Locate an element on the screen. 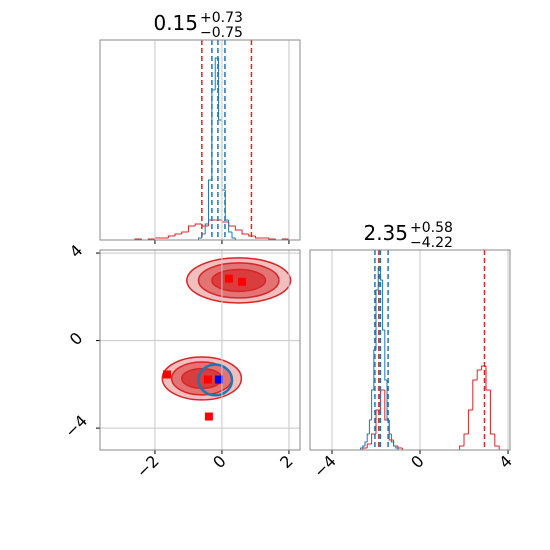 Image resolution: width=550 pixels, height=550 pixels. title-upper: +0.73 is located at coordinates (221, 18).